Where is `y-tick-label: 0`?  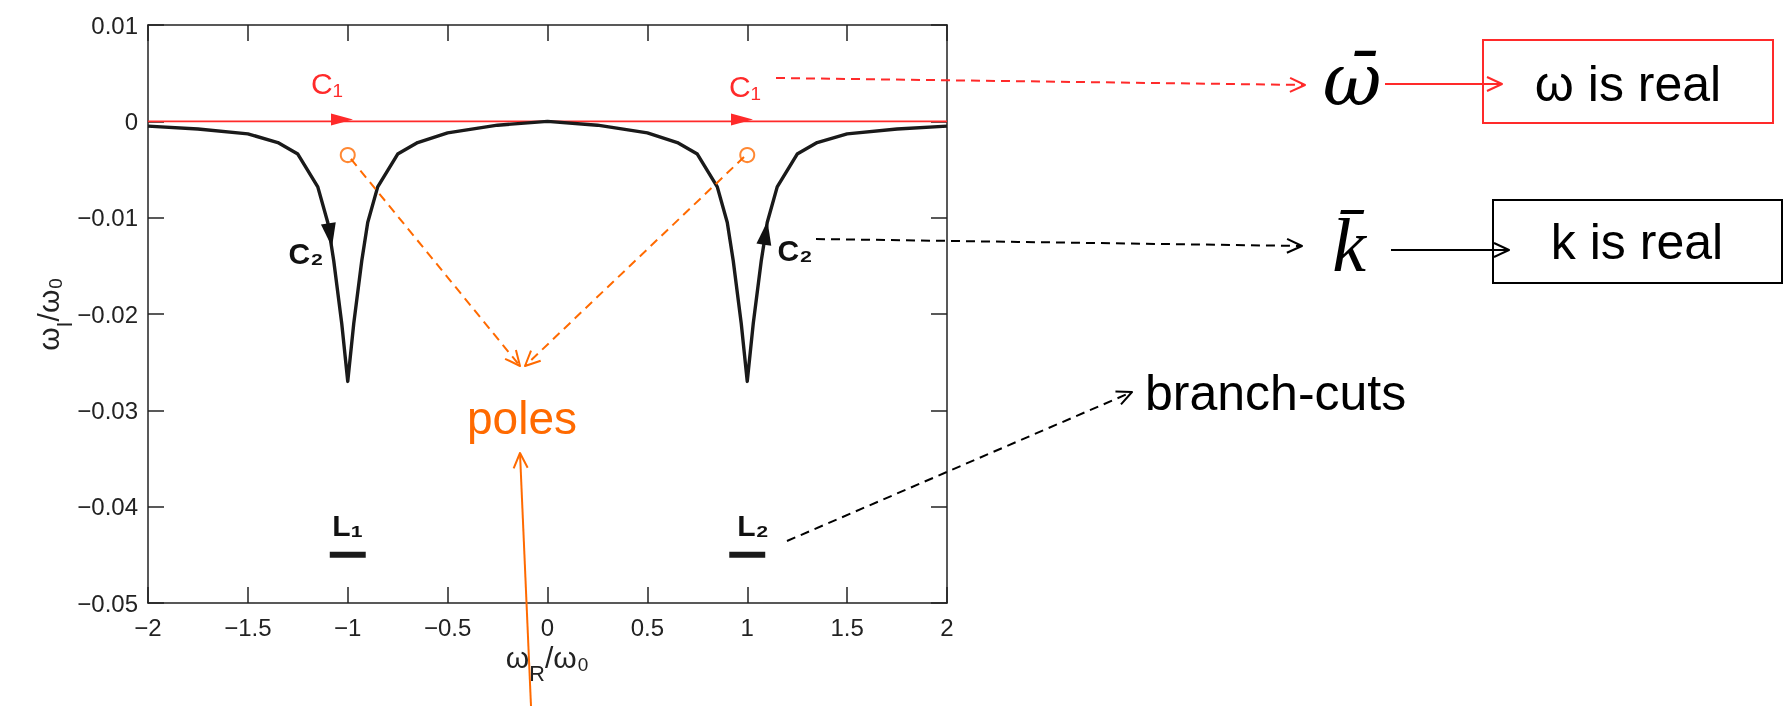
y-tick-label: 0 is located at coordinates (131, 121).